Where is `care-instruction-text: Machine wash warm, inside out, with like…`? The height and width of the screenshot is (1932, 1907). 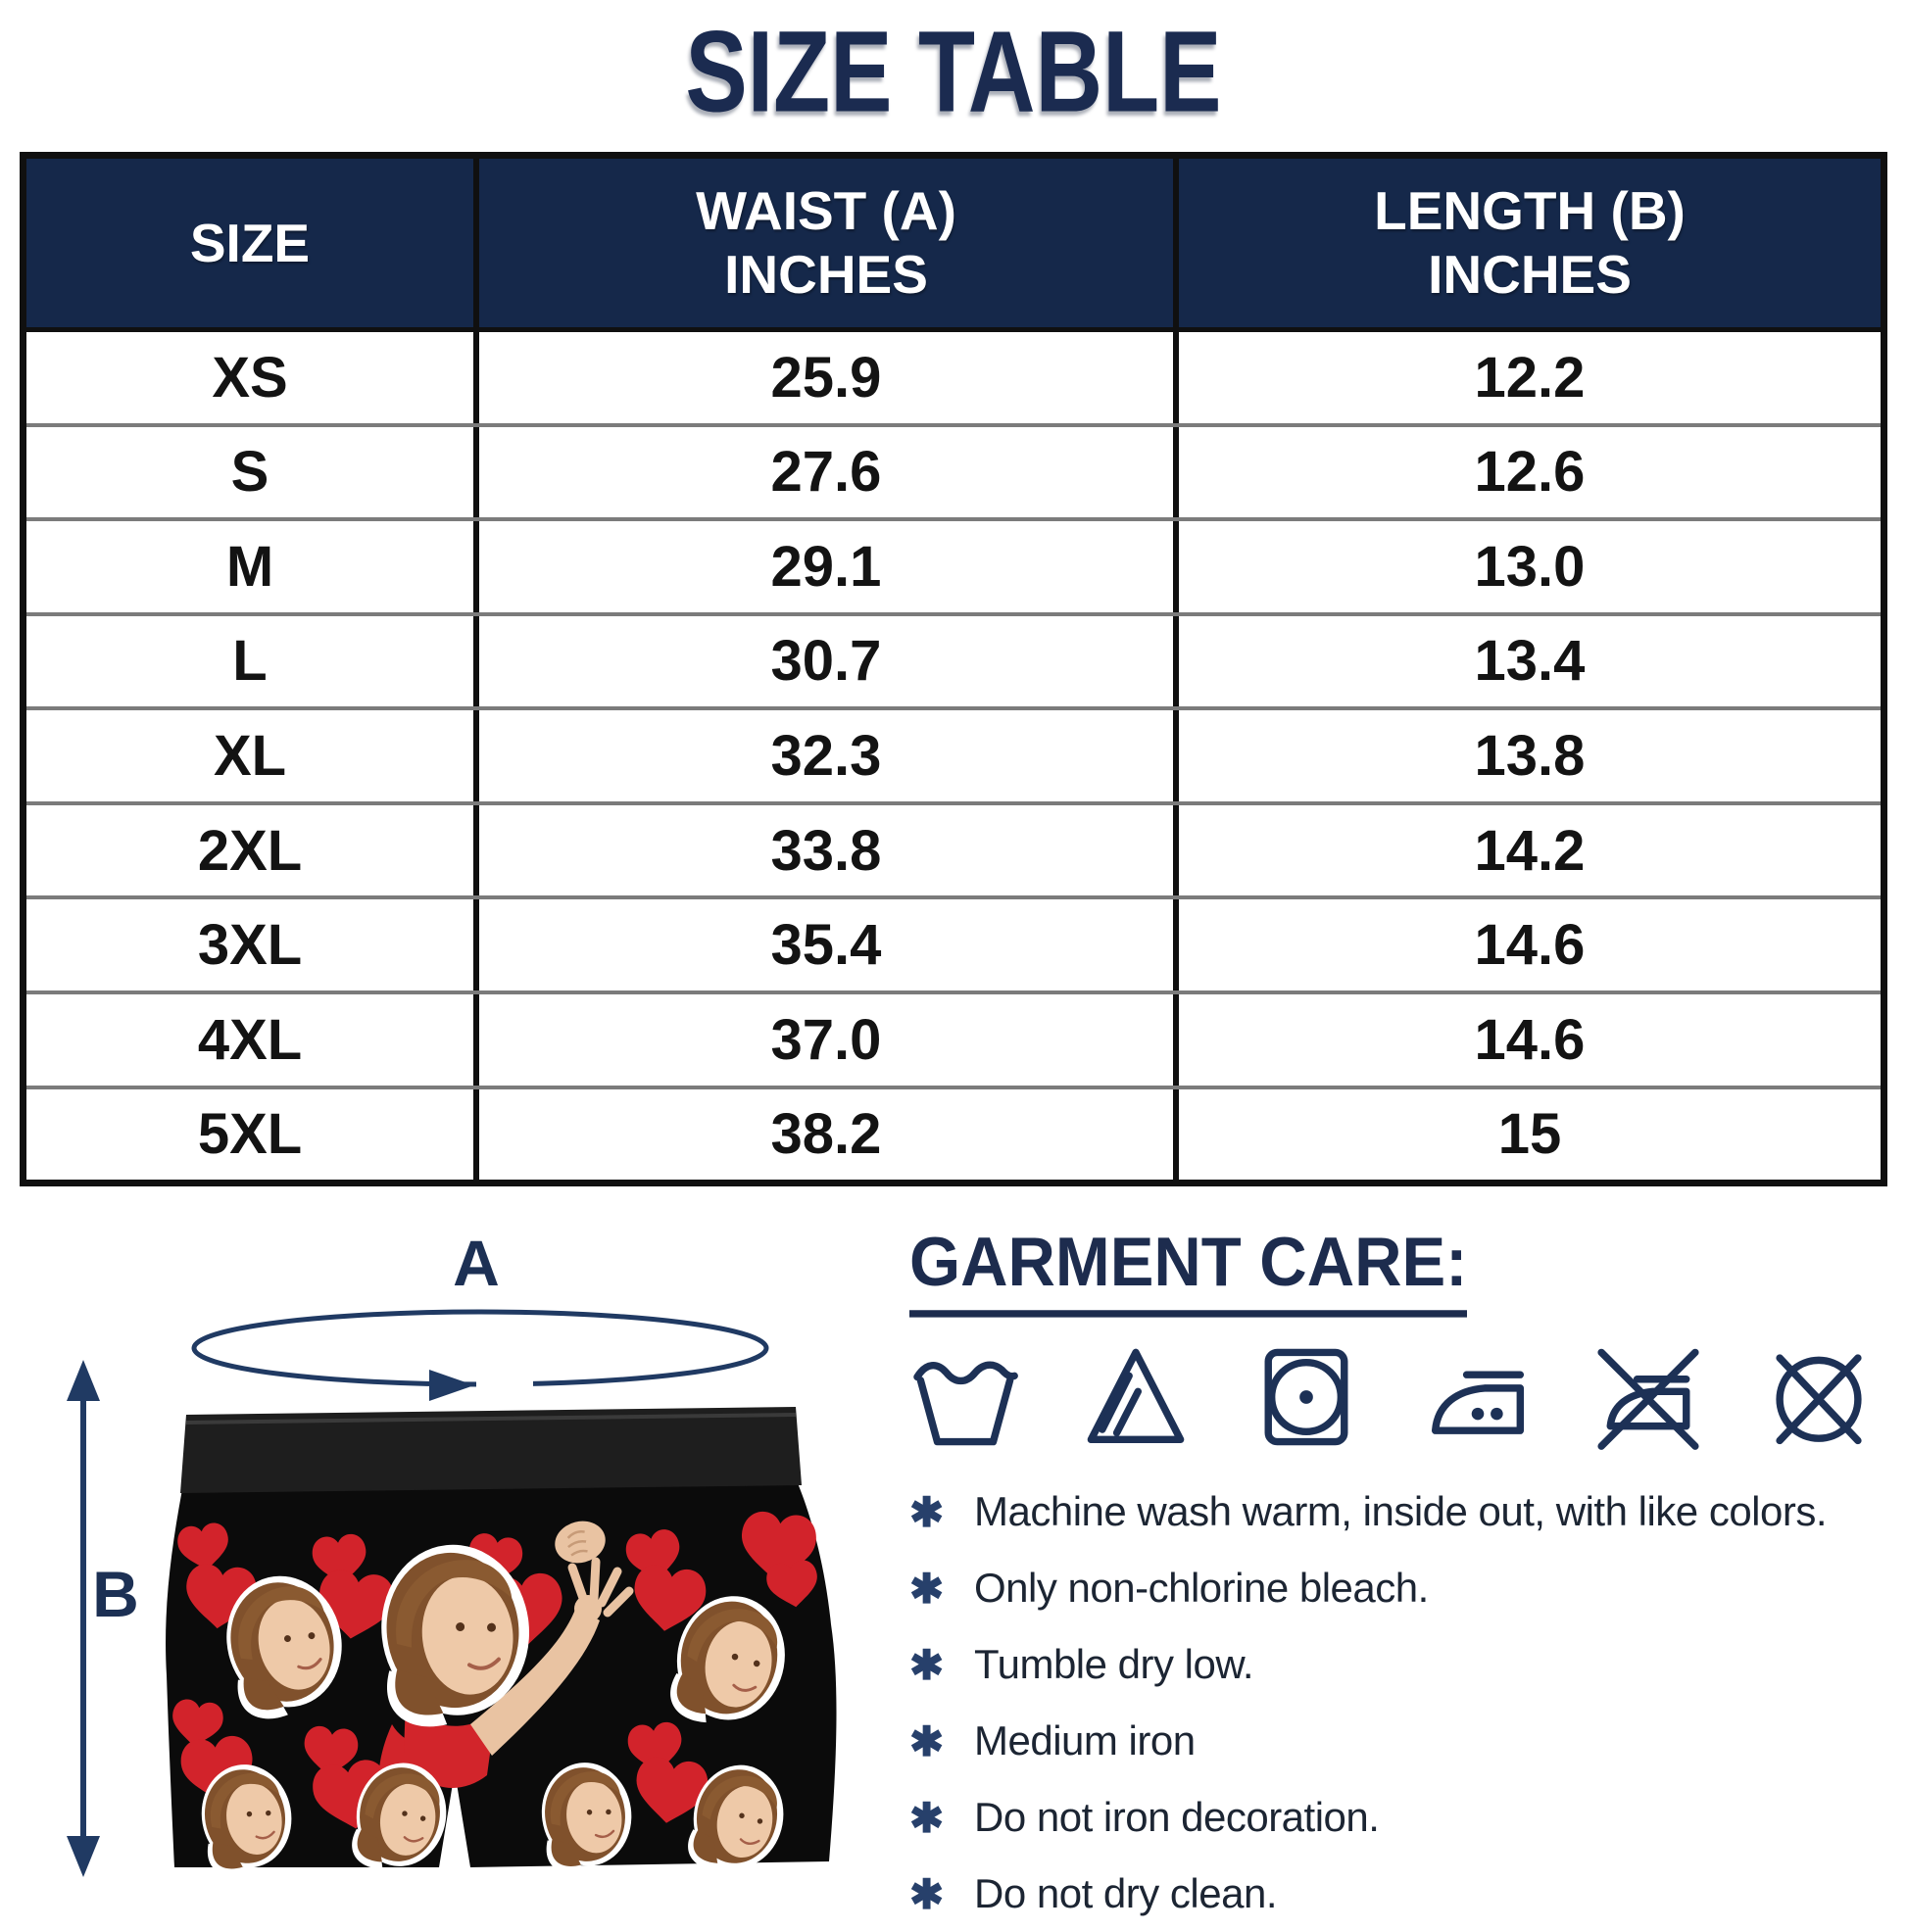 care-instruction-text: Machine wash warm, inside out, with like… is located at coordinates (1401, 1511).